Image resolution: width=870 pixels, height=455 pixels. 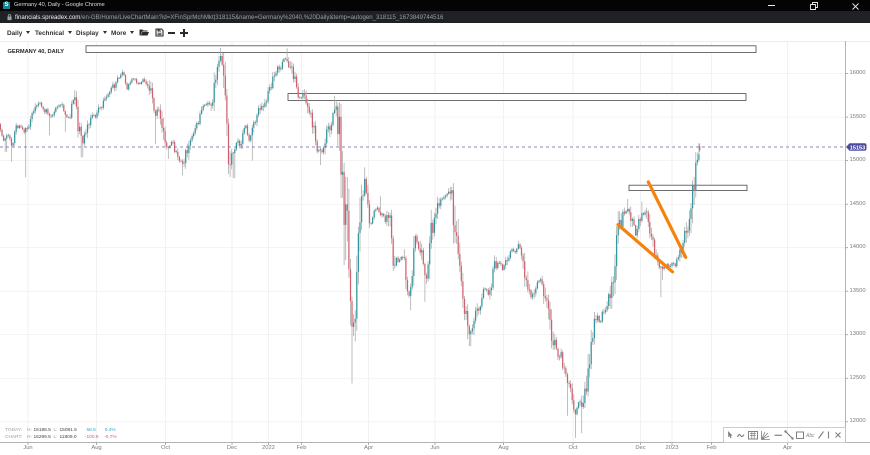 I want to click on svg-text: 15153, so click(x=858, y=148).